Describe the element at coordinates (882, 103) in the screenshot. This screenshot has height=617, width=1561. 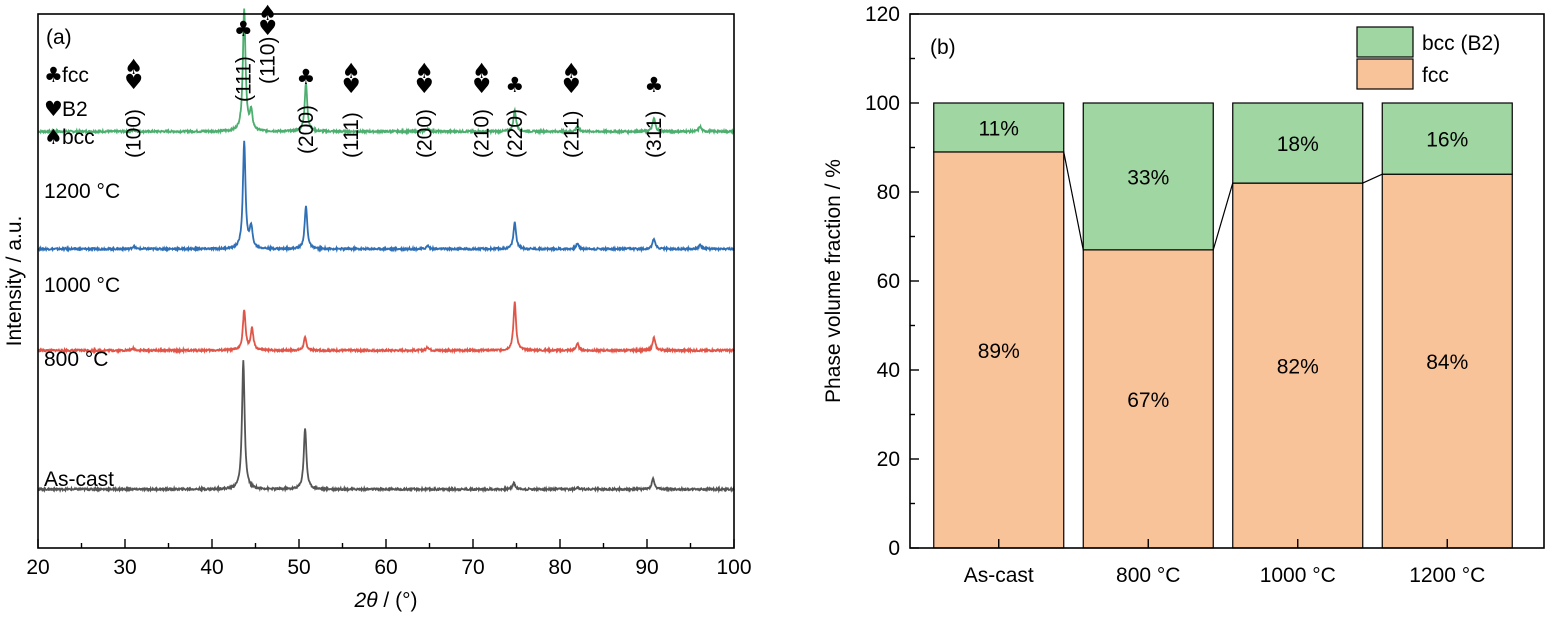
I see `y-tick-label: 100` at that location.